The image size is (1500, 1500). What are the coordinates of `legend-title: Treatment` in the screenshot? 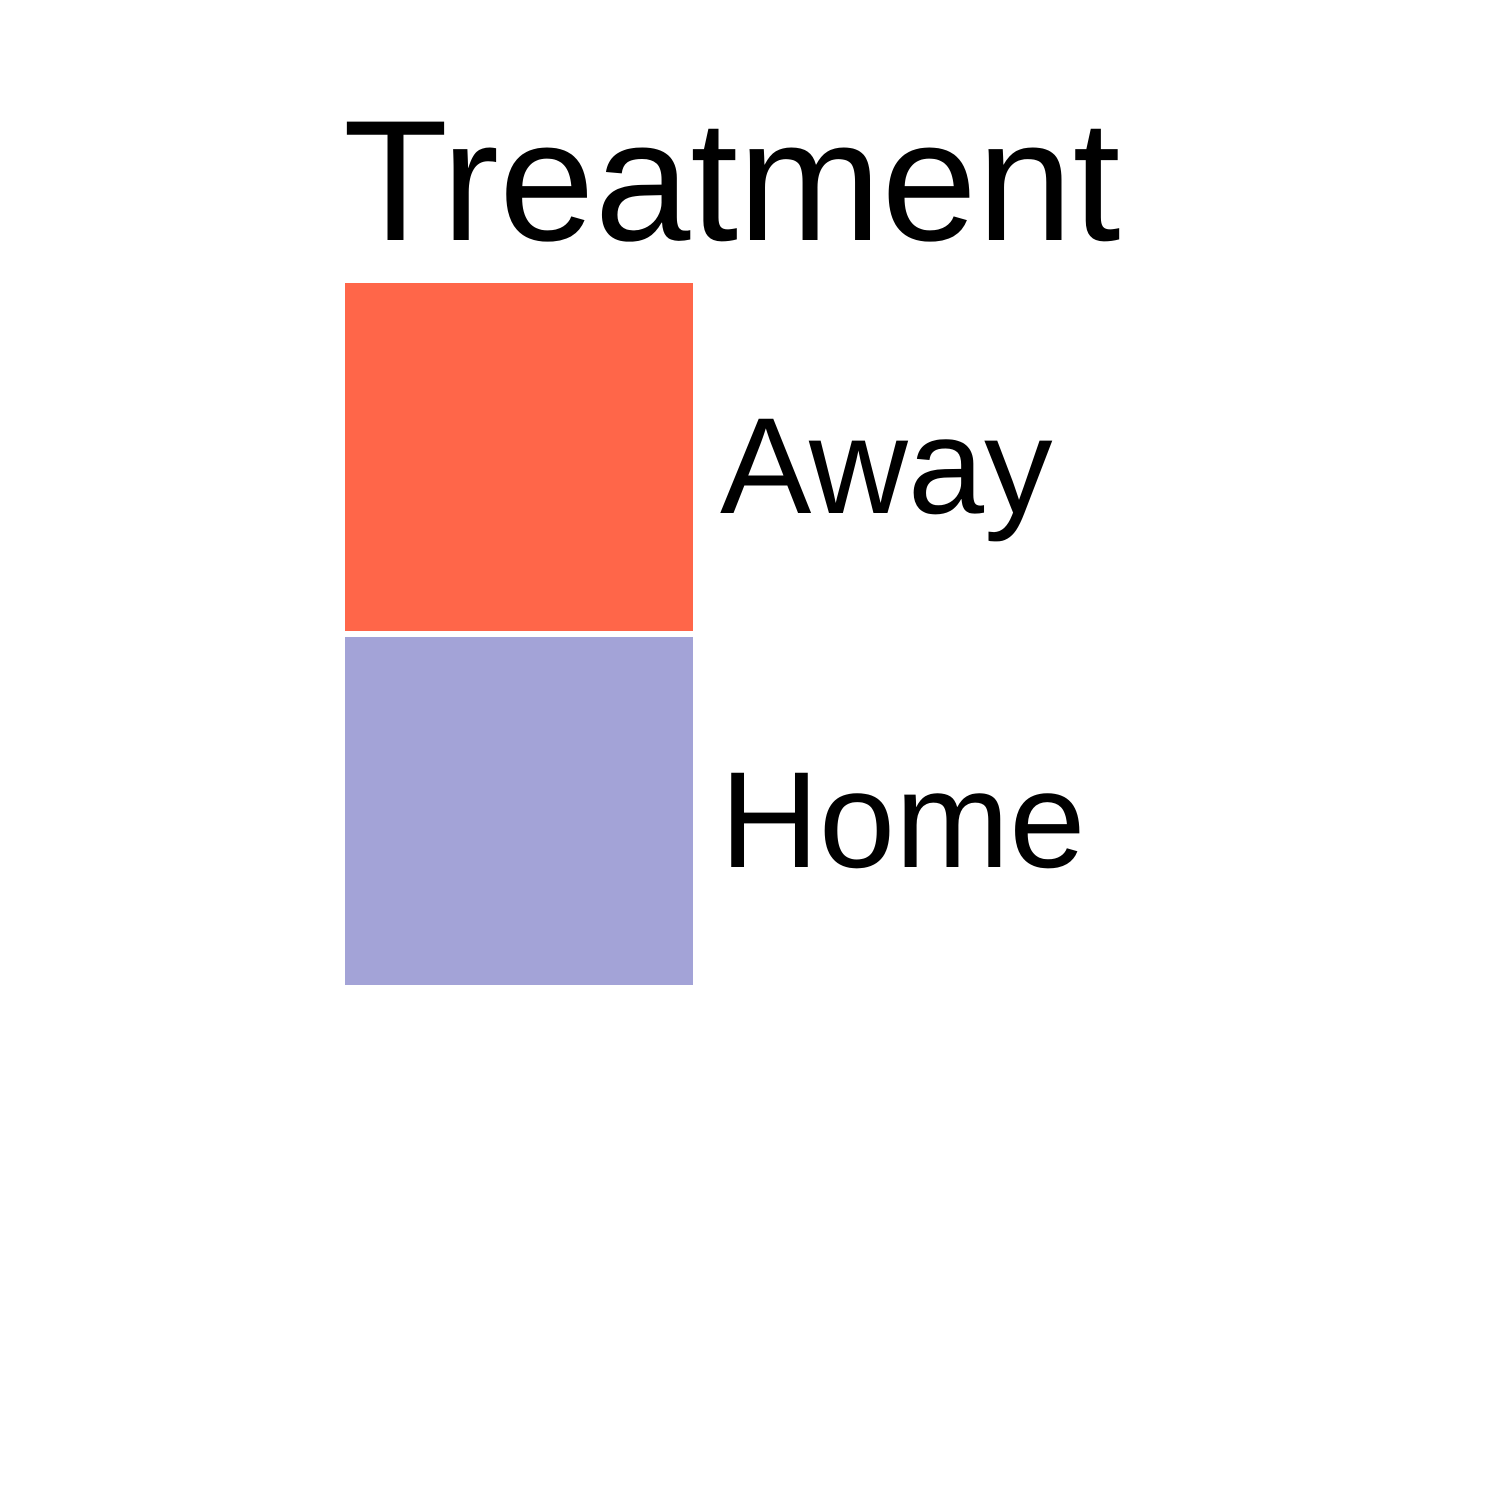 It's located at (732, 181).